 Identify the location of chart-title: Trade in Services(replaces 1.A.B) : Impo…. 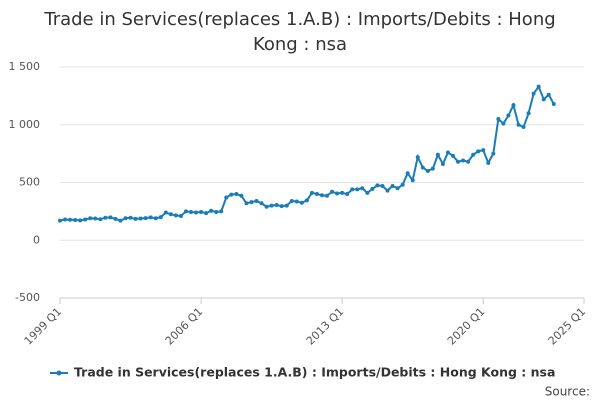
(300, 32).